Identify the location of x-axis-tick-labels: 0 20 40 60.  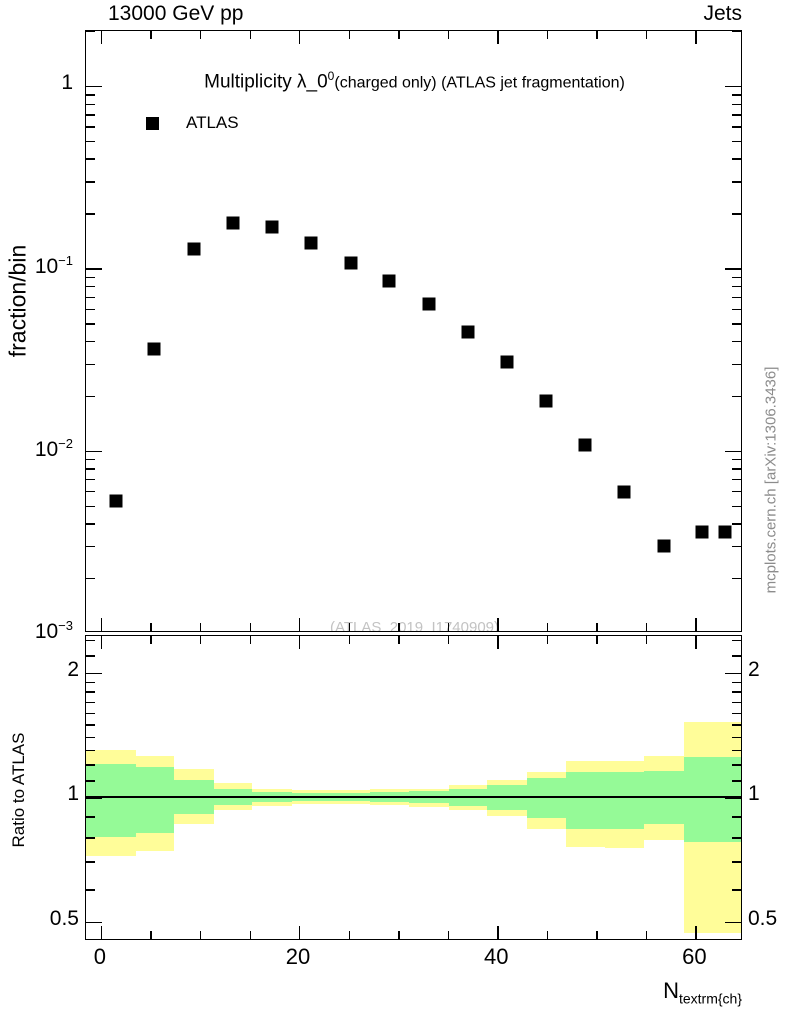
(413, 959).